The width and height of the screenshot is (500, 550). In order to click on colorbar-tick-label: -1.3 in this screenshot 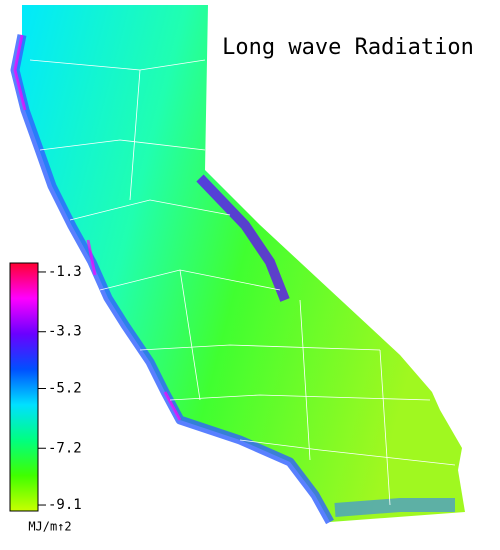, I will do `click(65, 272)`.